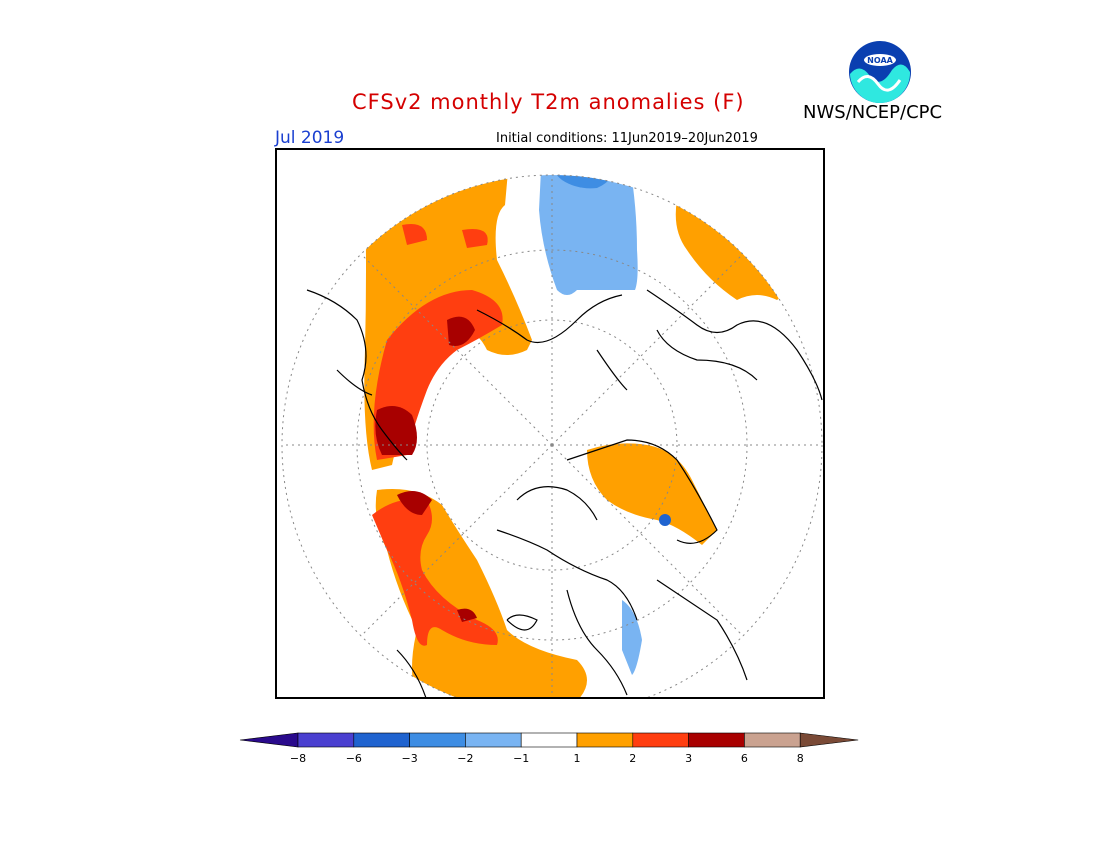  What do you see at coordinates (521, 758) in the screenshot?
I see `colorbar-tick-label: −1` at bounding box center [521, 758].